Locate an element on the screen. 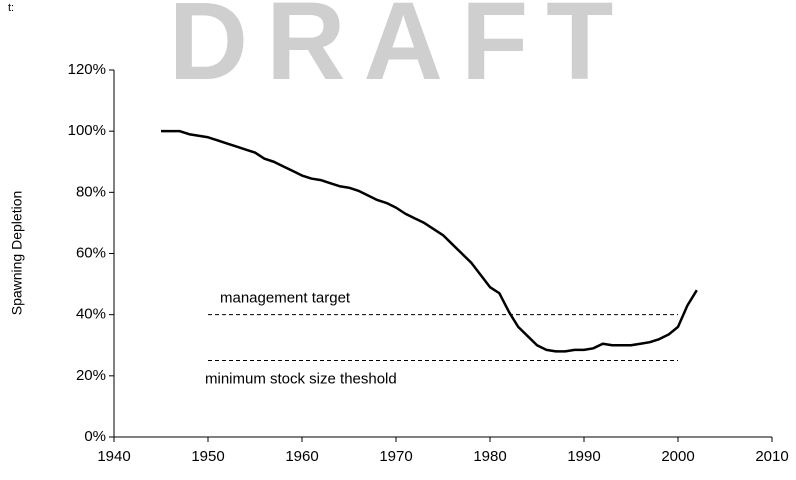 The width and height of the screenshot is (796, 480). y-tick-label: 60% is located at coordinates (91, 252).